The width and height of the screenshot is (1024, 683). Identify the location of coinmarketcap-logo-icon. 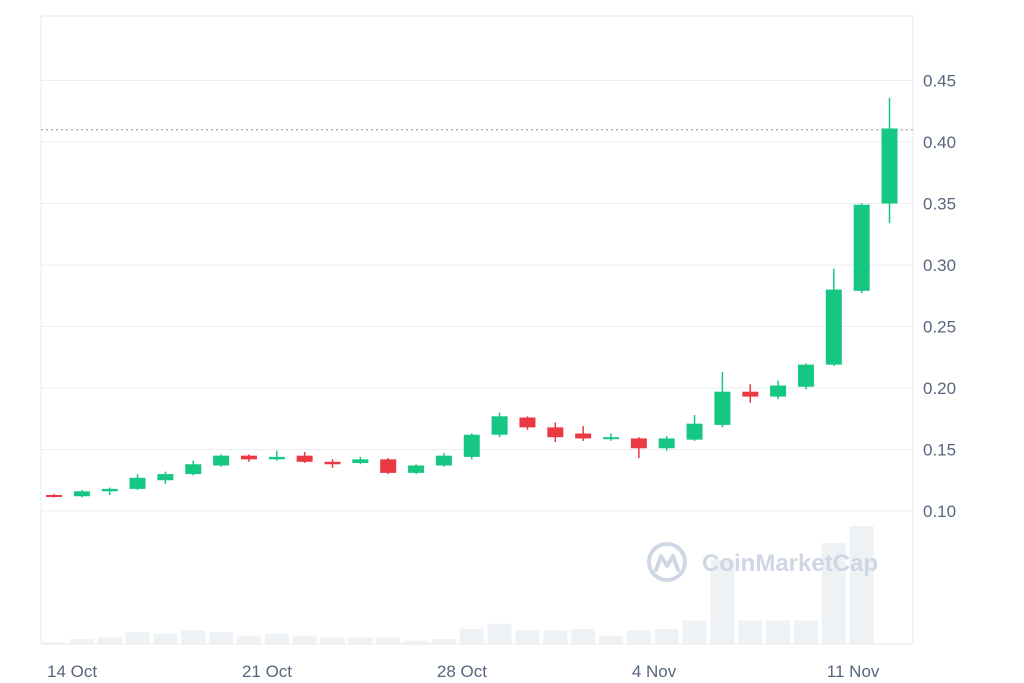
(667, 562).